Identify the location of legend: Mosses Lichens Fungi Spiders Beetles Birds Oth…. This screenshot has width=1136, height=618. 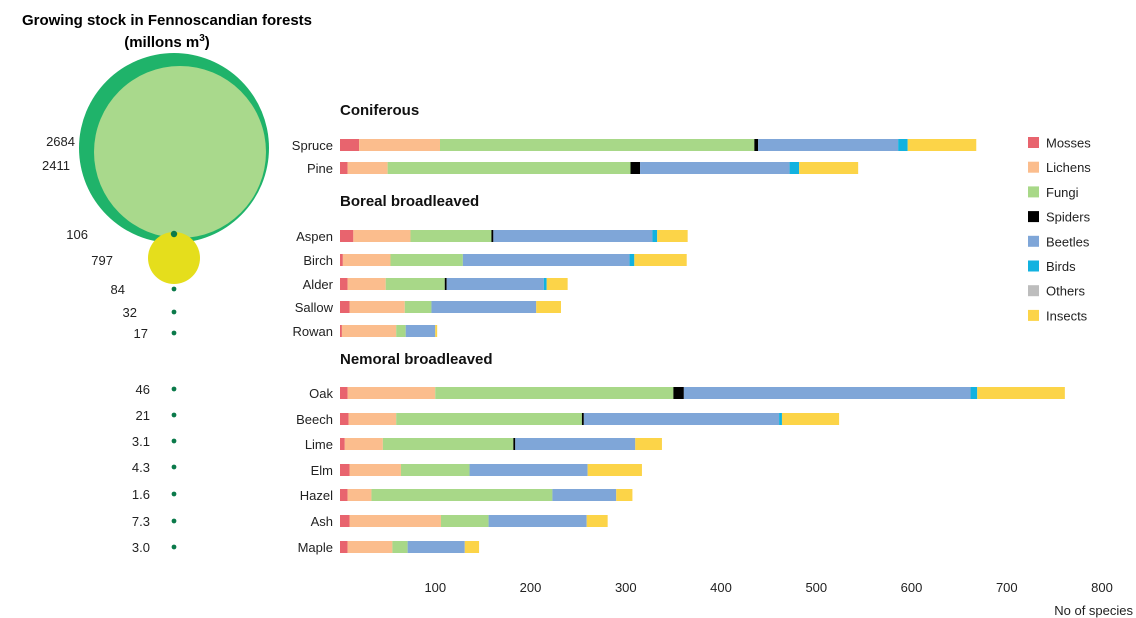
(1059, 229).